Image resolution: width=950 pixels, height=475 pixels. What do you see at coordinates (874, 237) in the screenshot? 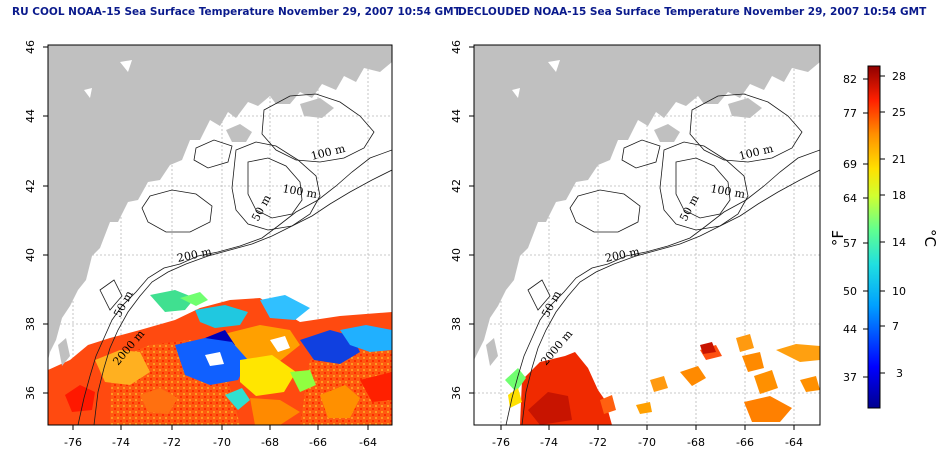
I see `colorbar-gradient` at bounding box center [874, 237].